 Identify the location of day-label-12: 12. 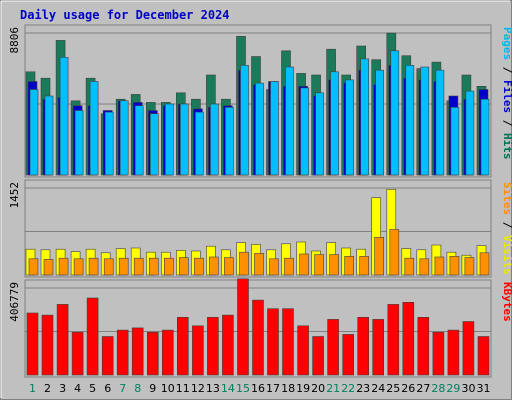
(198, 388).